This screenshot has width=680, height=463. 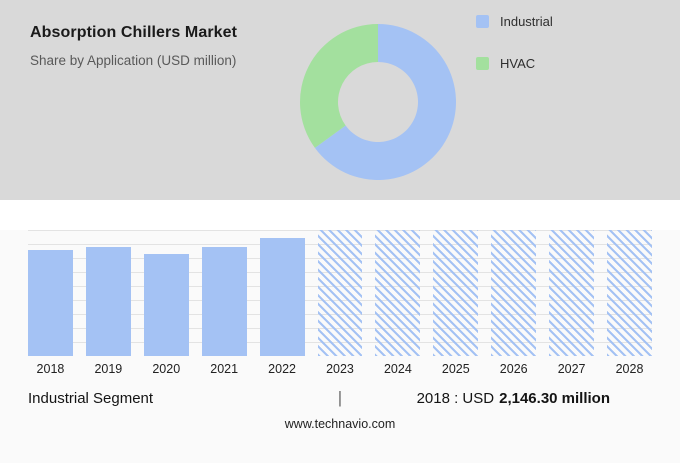 I want to click on x-axis-label-2022: 2022, so click(x=282, y=369).